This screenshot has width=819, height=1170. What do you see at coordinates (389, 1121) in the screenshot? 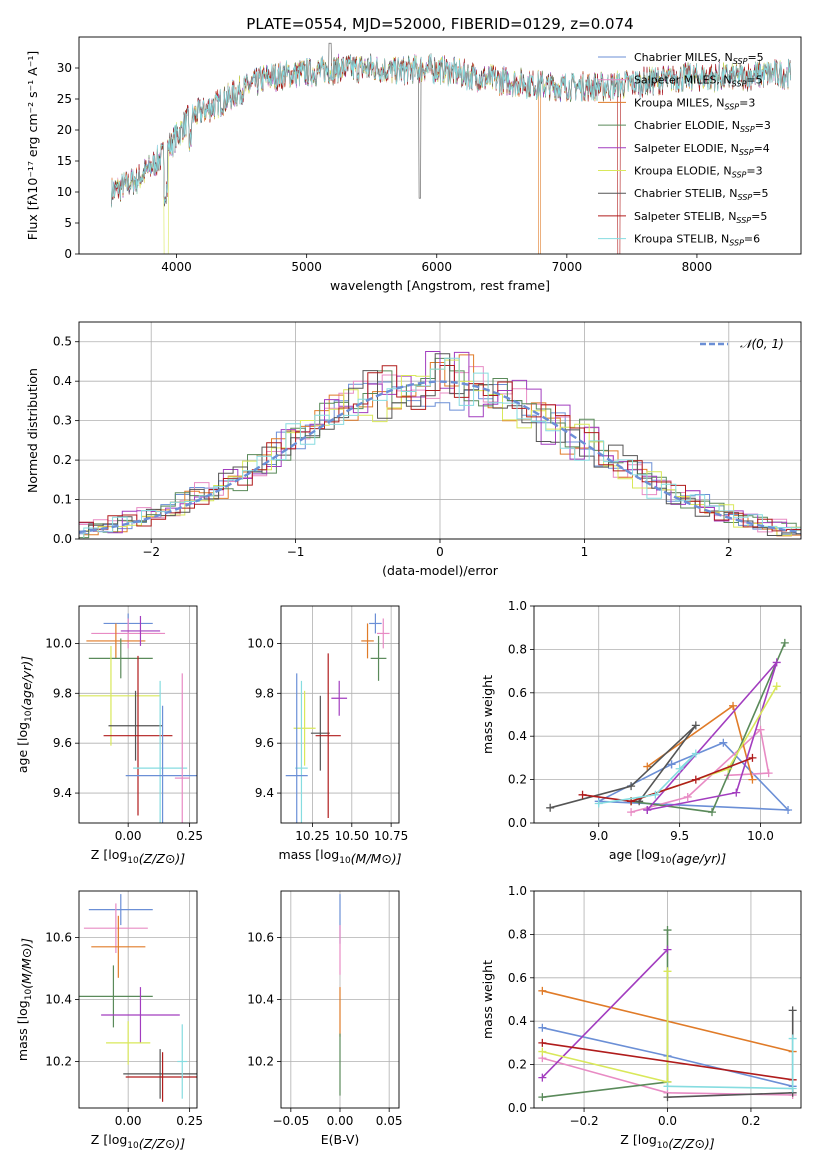
I see `x-tick-label: 0.05` at bounding box center [389, 1121].